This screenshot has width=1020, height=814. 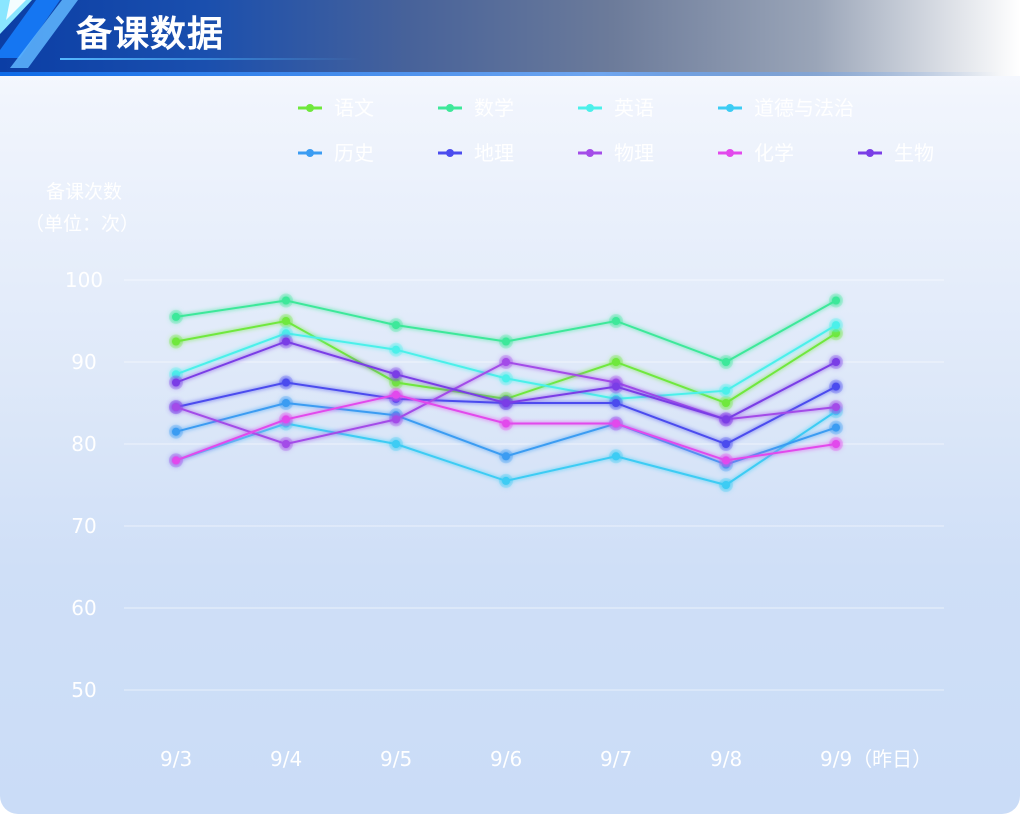 What do you see at coordinates (634, 153) in the screenshot?
I see `legend-label: 物理` at bounding box center [634, 153].